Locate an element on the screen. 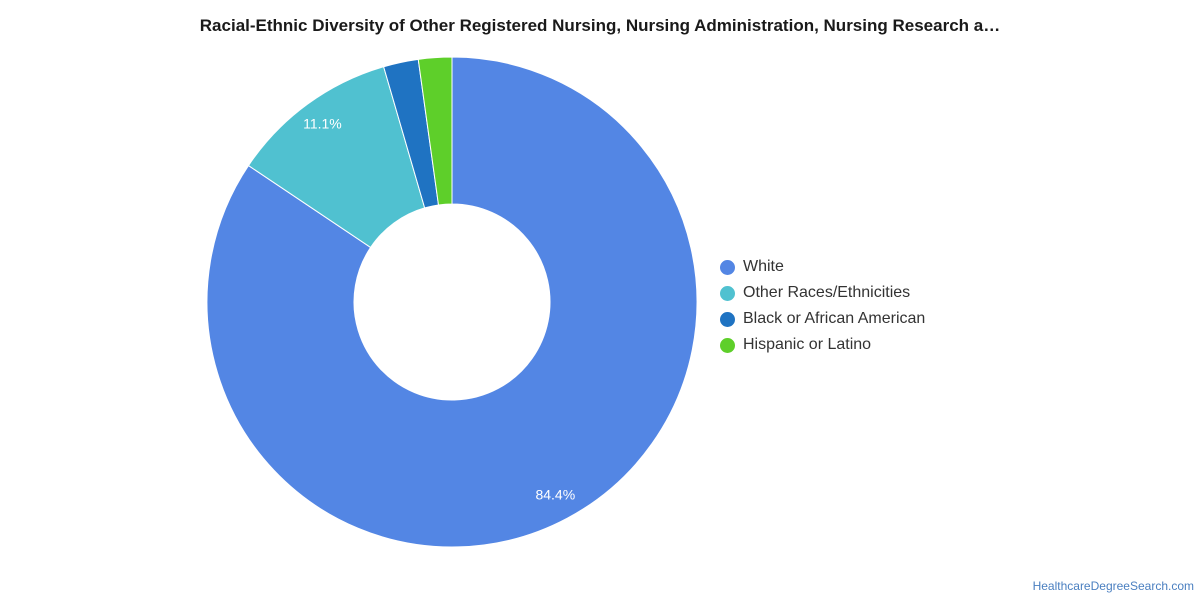 The width and height of the screenshot is (1200, 600). slice-other-races-ethnicities is located at coordinates (336, 157).